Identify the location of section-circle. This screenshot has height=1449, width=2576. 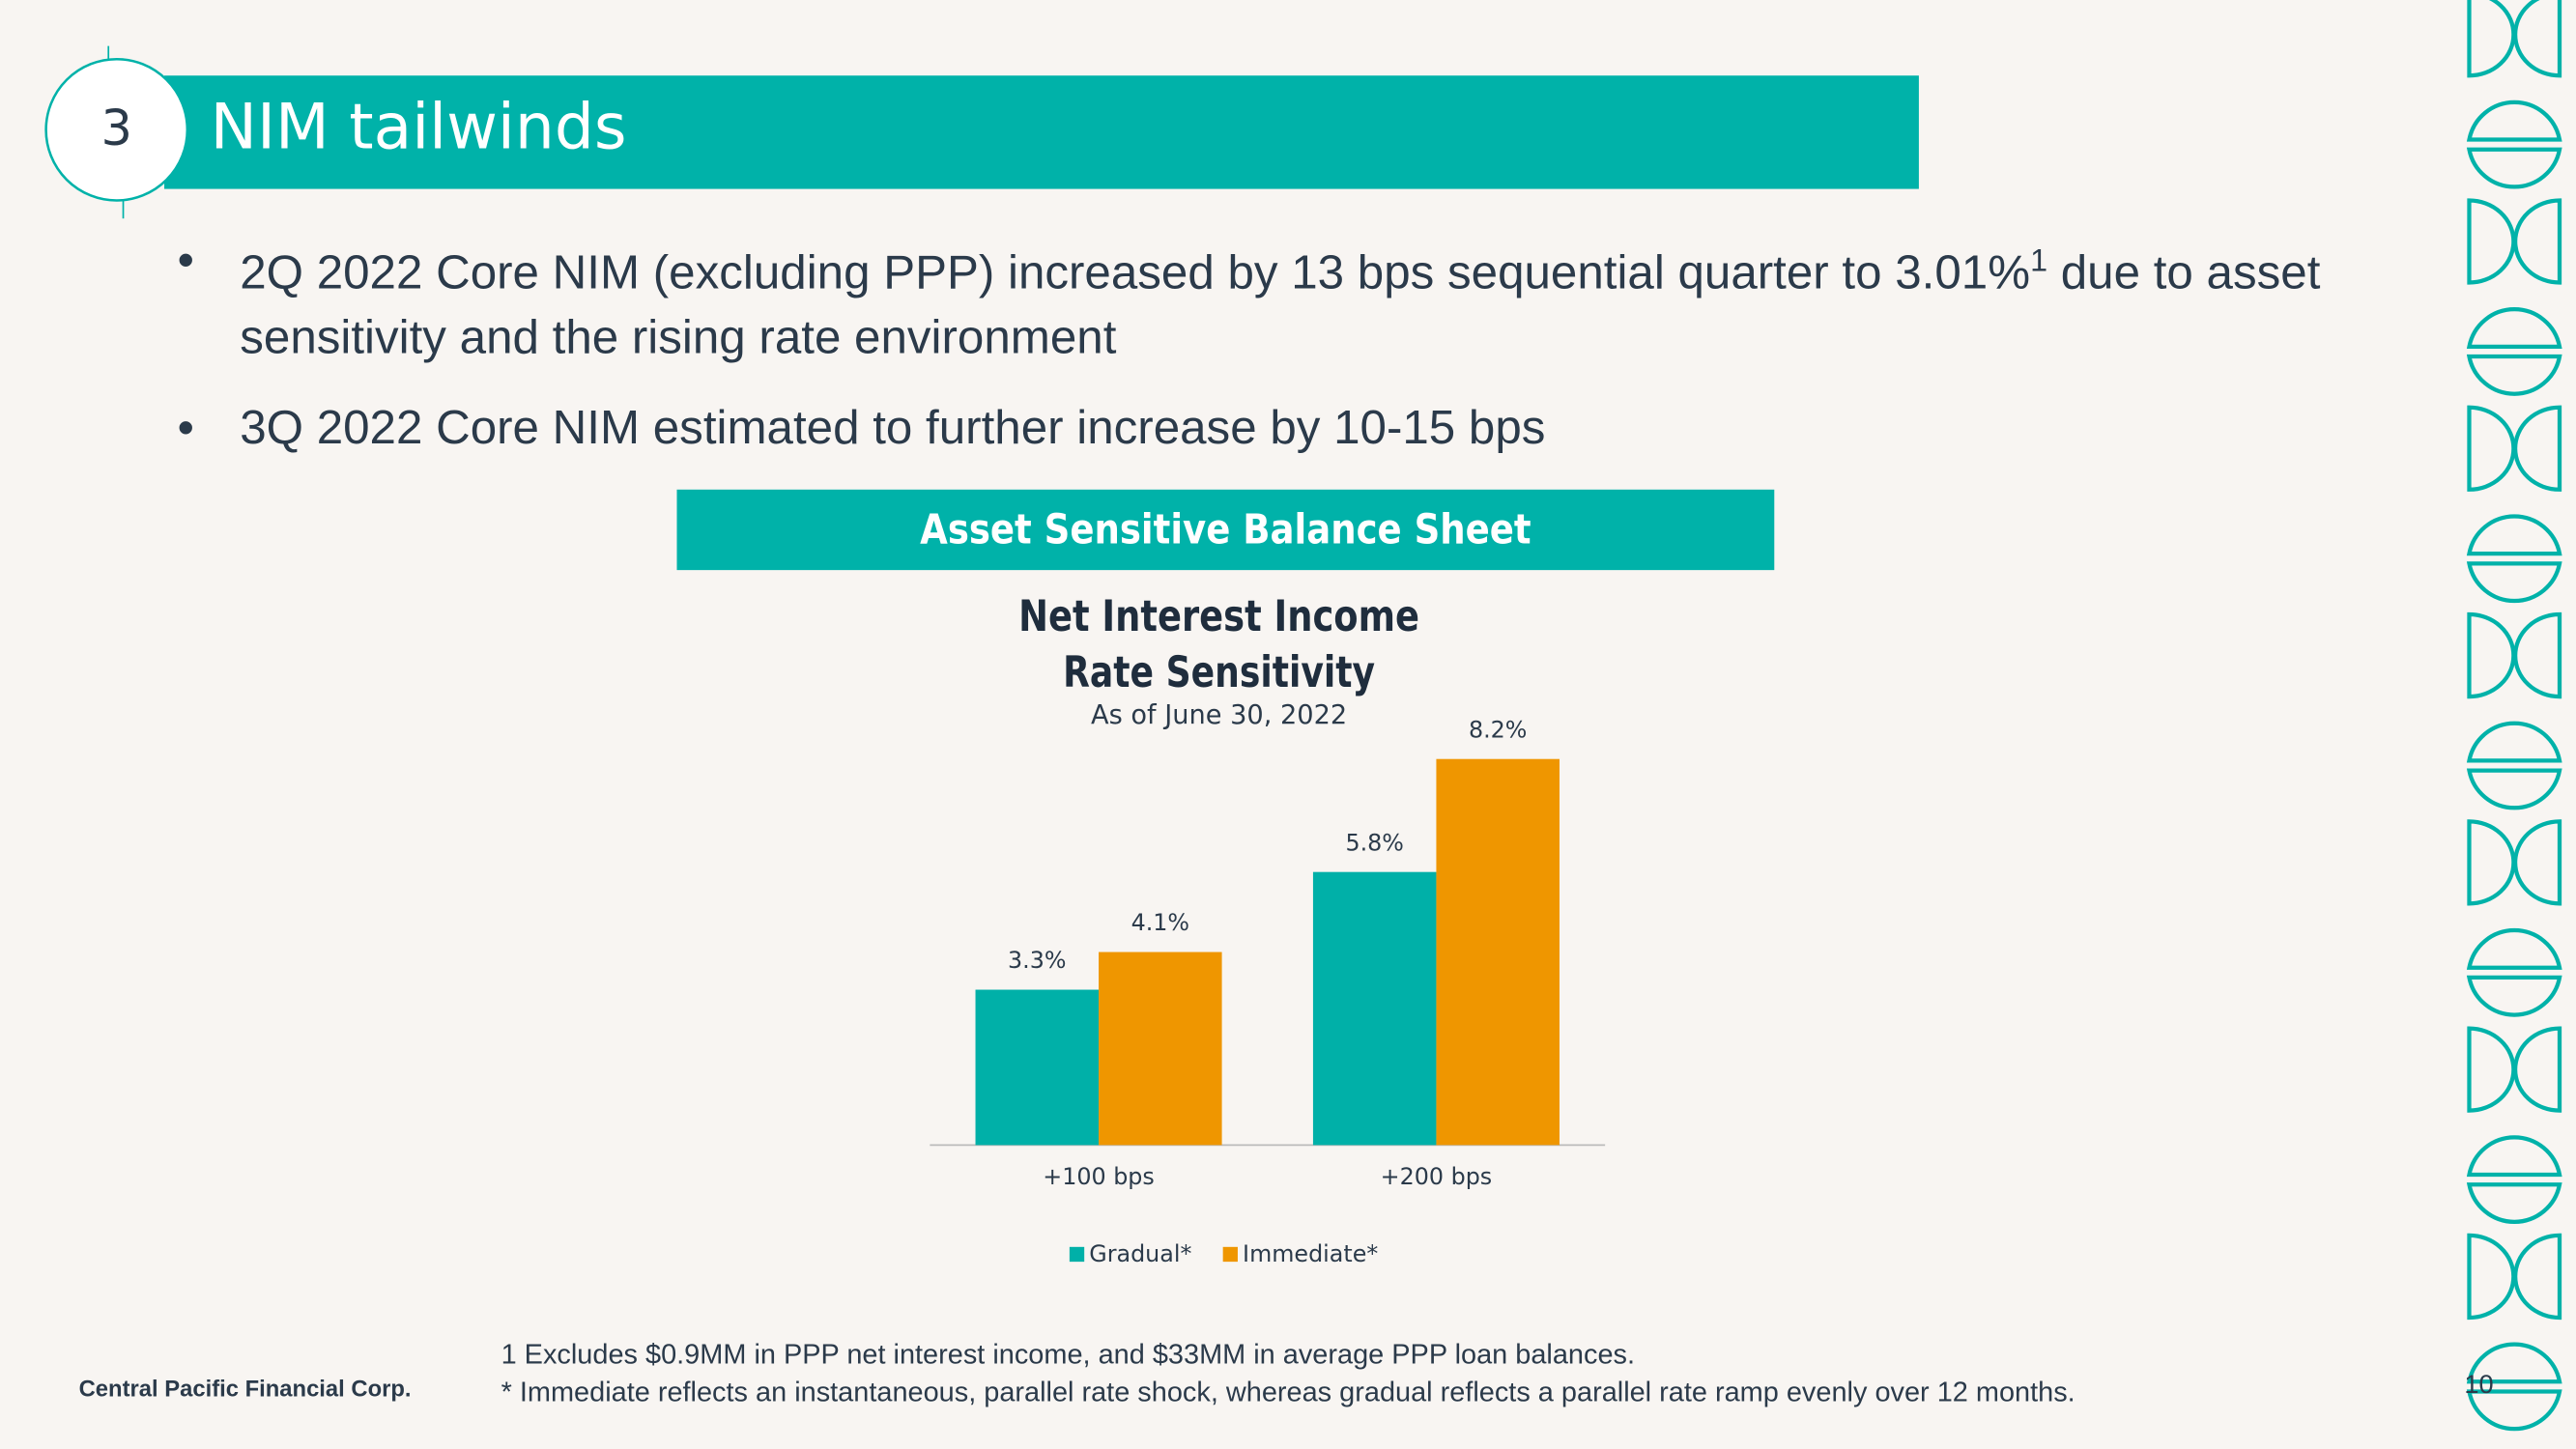
(117, 129).